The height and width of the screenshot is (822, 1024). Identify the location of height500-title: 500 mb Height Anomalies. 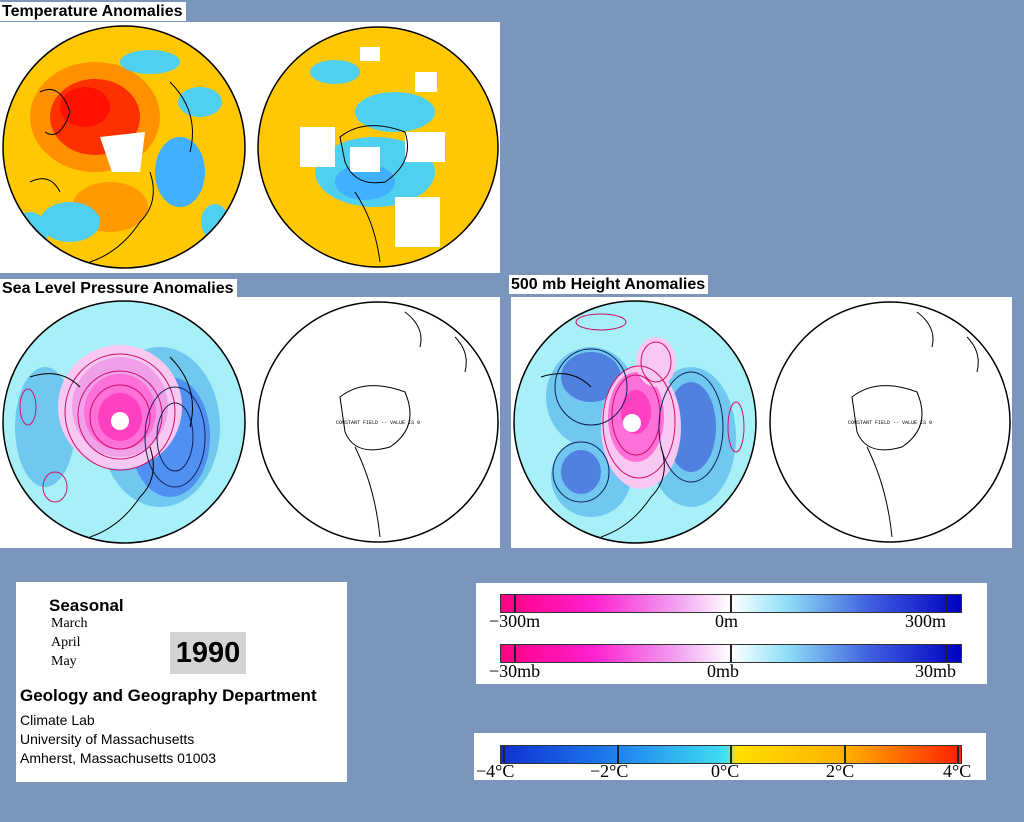
(609, 284).